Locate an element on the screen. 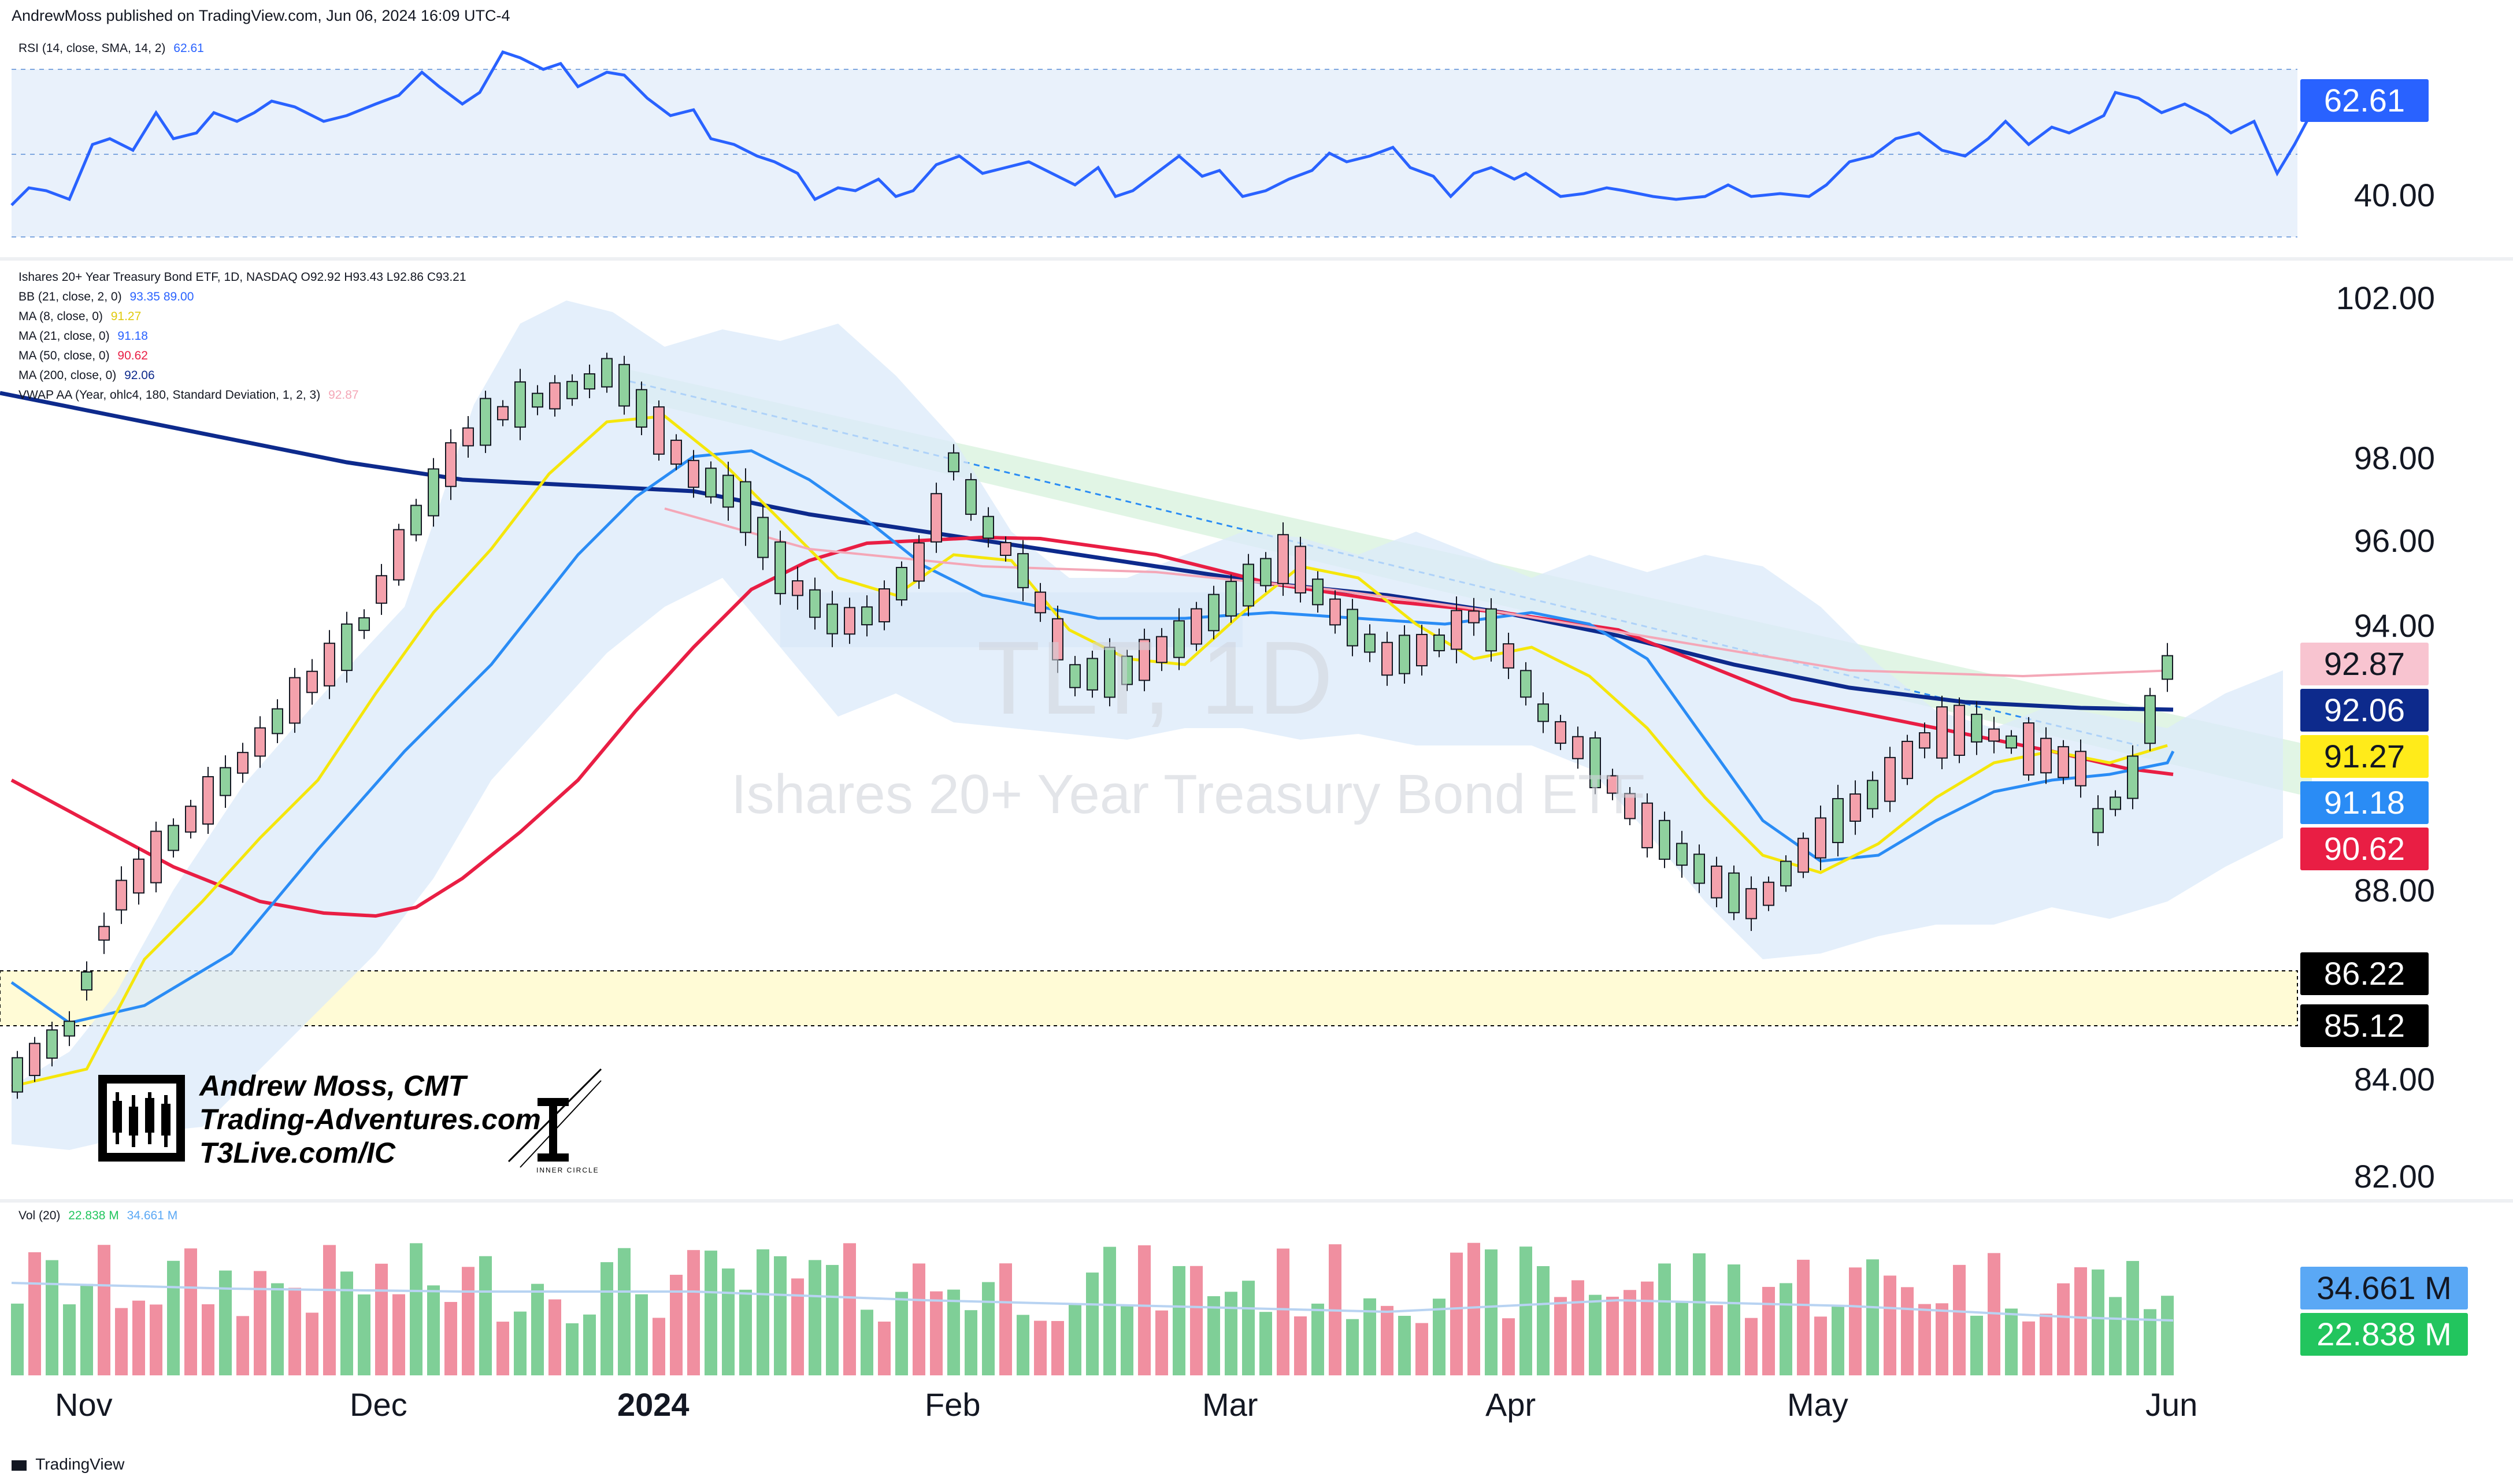 The width and height of the screenshot is (2513, 1484). rsi-value-badge: 62.61 is located at coordinates (2365, 100).